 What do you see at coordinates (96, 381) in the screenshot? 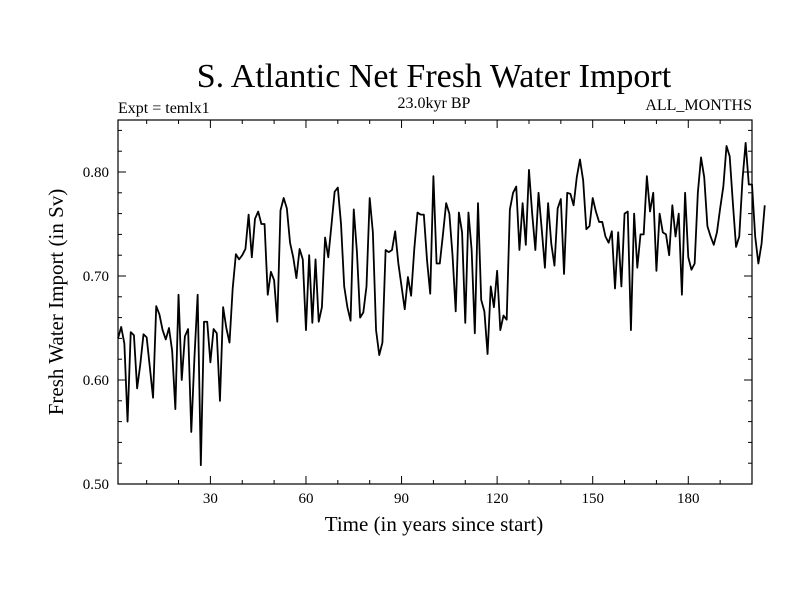
I see `y-tick-label: 0.60` at bounding box center [96, 381].